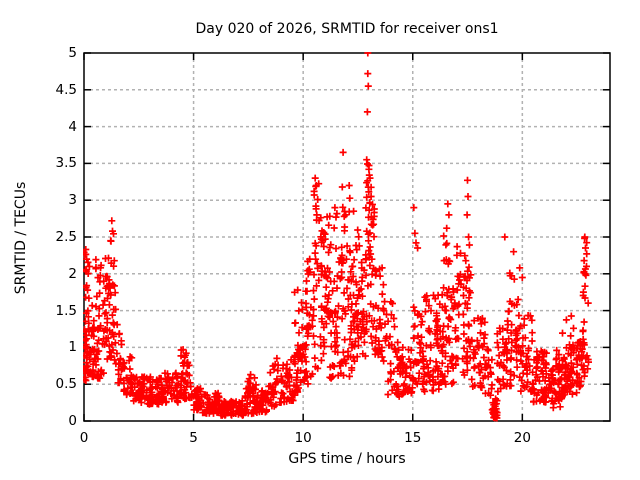  I want to click on y-tick-label: 3.5, so click(66, 163).